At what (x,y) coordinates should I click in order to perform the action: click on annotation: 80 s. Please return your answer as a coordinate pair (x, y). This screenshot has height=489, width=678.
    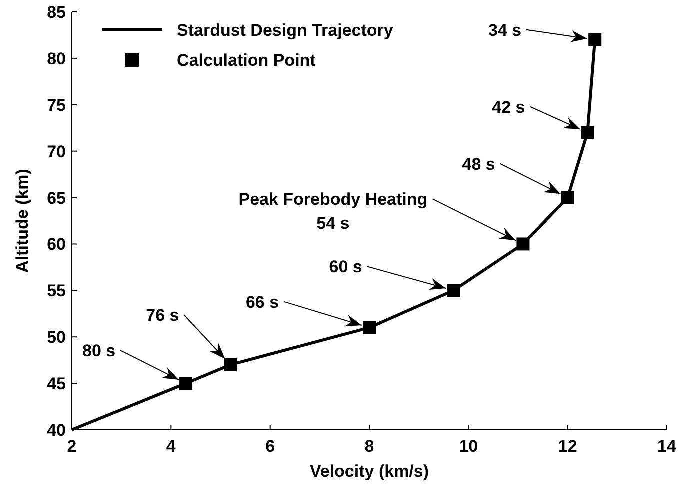
    Looking at the image, I should click on (99, 351).